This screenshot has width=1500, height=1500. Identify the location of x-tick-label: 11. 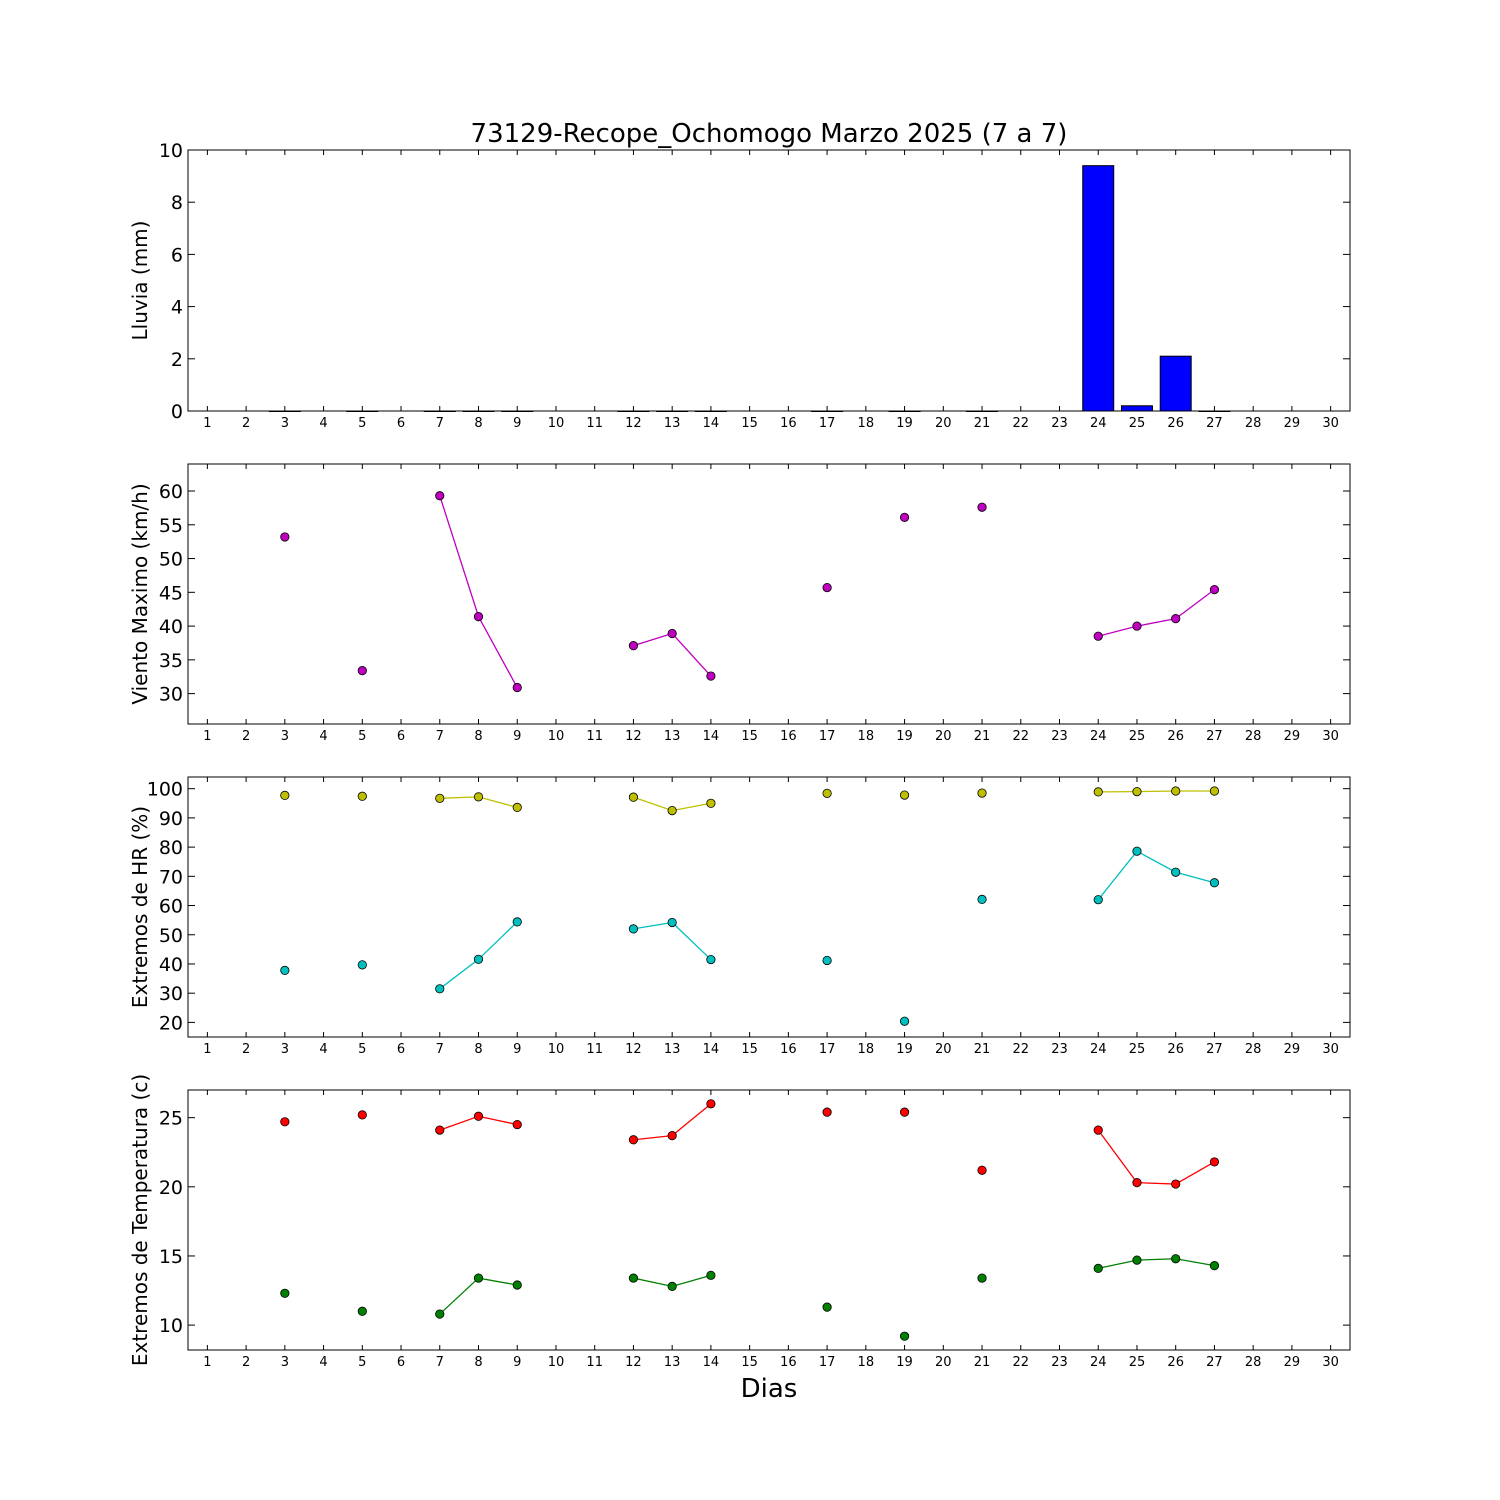
(594, 1362).